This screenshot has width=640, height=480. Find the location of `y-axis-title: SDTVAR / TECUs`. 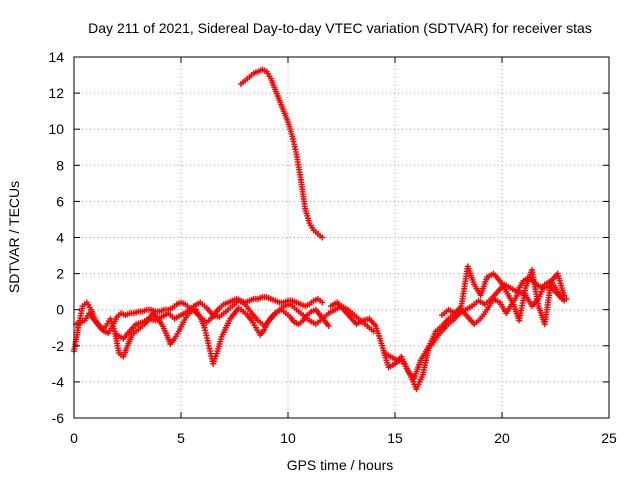

y-axis-title: SDTVAR / TECUs is located at coordinates (14, 237).